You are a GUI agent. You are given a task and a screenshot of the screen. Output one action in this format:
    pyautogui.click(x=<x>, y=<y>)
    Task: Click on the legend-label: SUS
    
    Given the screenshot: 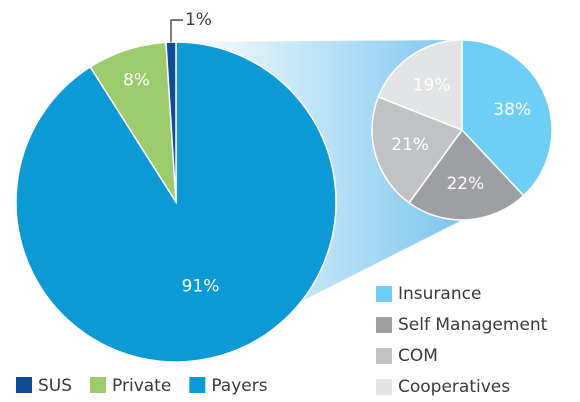 What is the action you would take?
    pyautogui.click(x=55, y=386)
    